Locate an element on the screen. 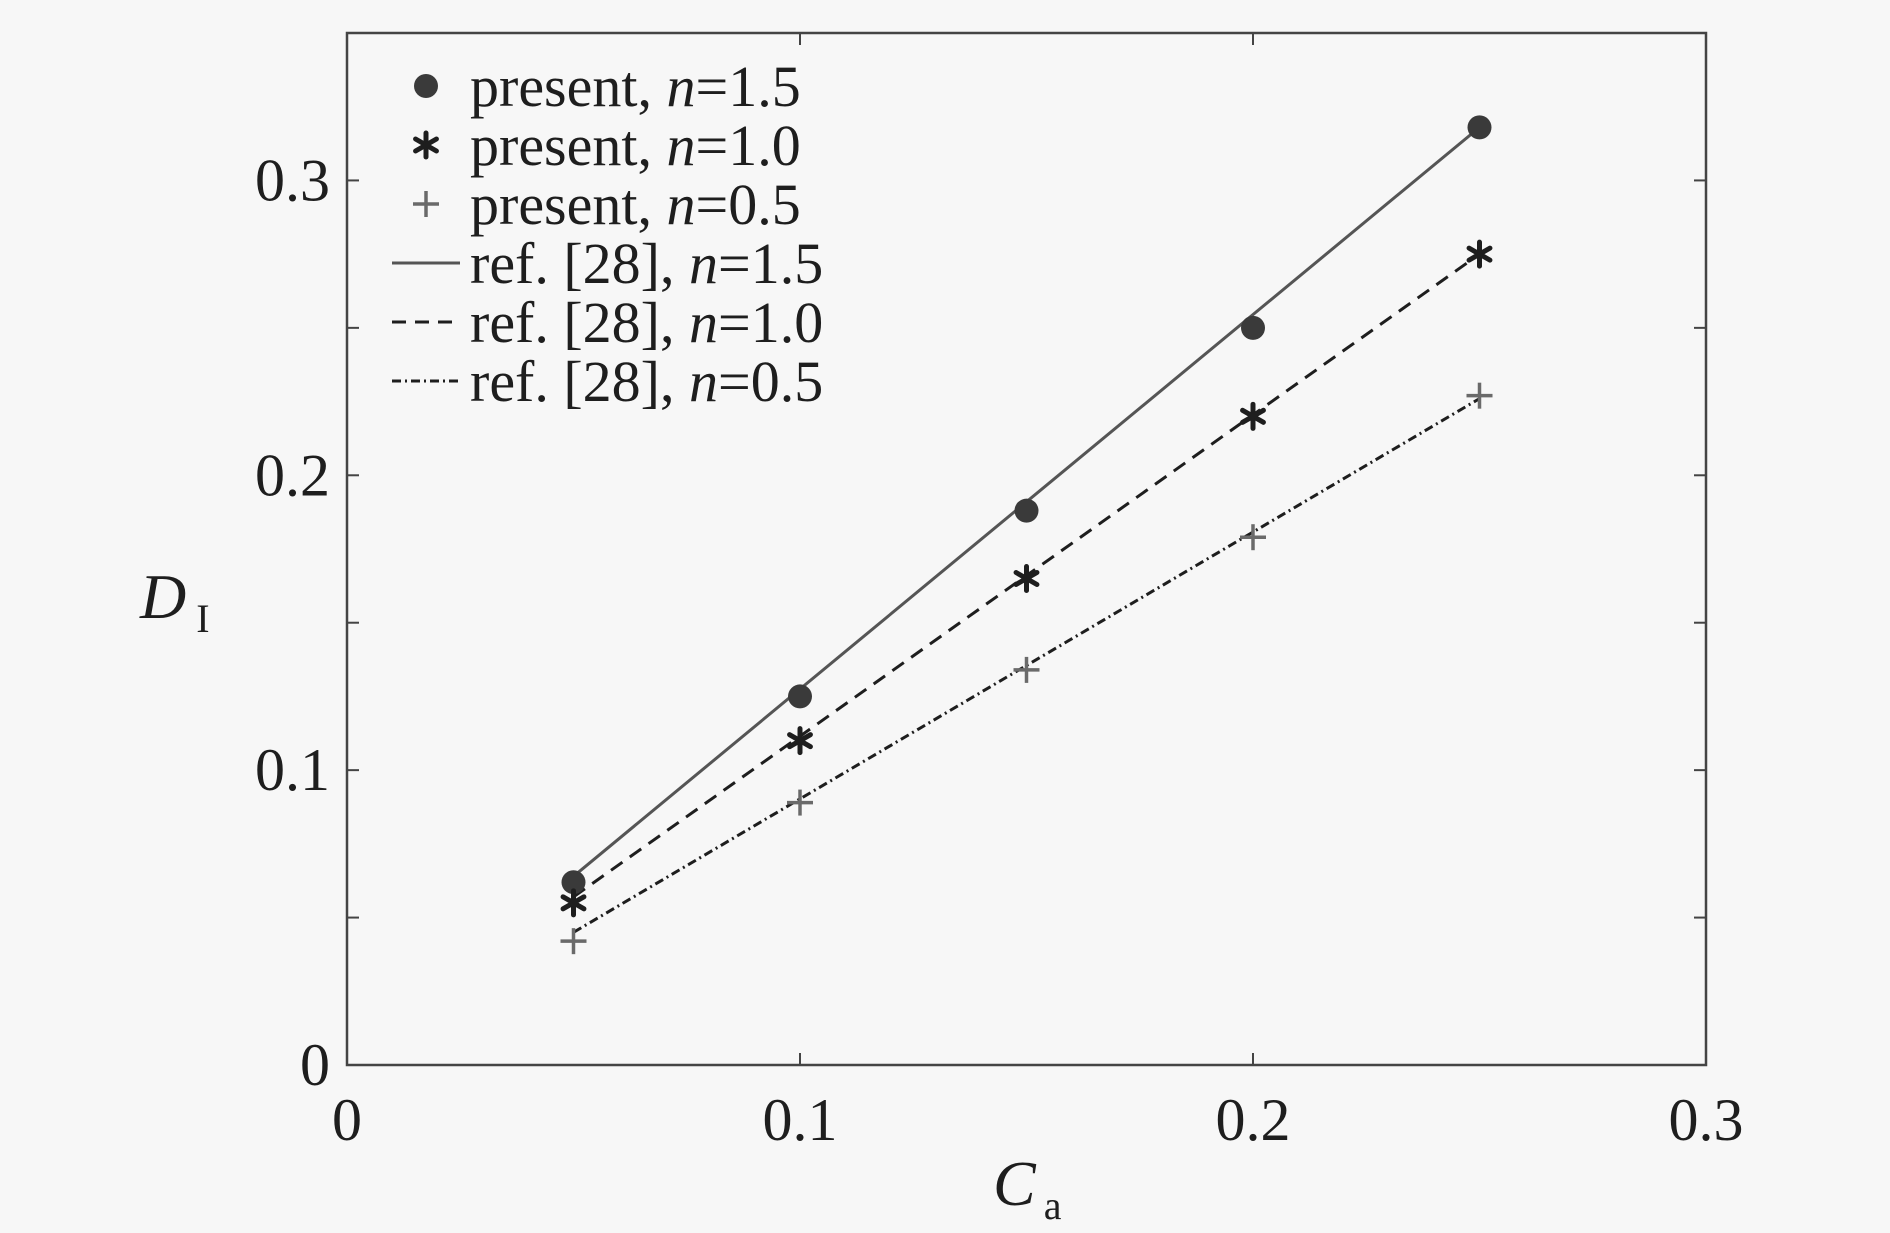 The image size is (1890, 1233). legend-label: present, n=0.5 is located at coordinates (635, 204).